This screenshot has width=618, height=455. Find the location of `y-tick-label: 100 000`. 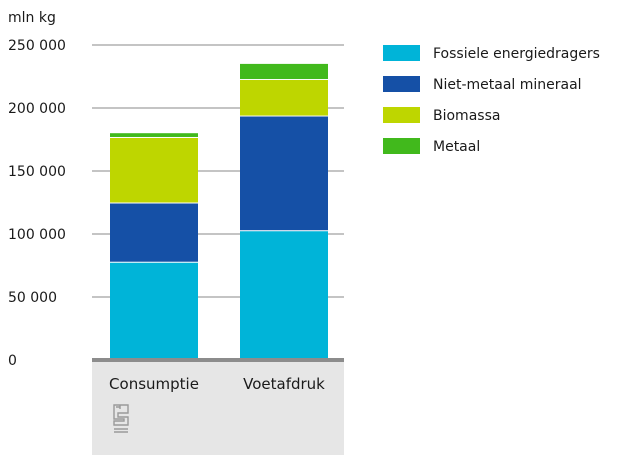

y-tick-label: 100 000 is located at coordinates (37, 235).